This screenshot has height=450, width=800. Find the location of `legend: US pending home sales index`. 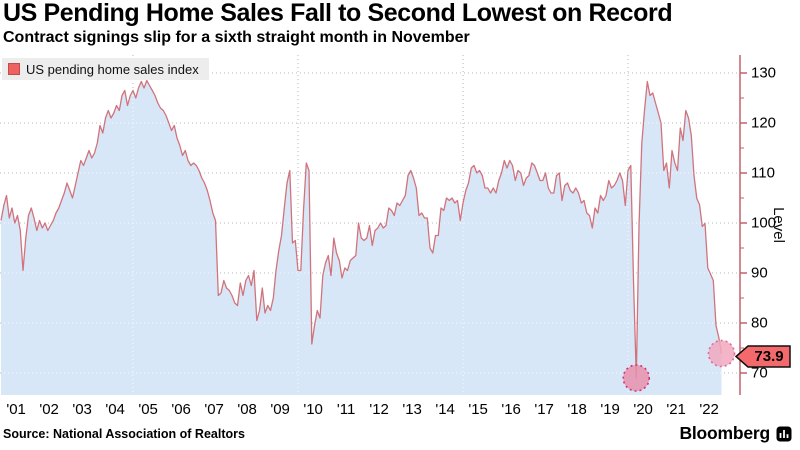

legend: US pending home sales index is located at coordinates (105, 69).